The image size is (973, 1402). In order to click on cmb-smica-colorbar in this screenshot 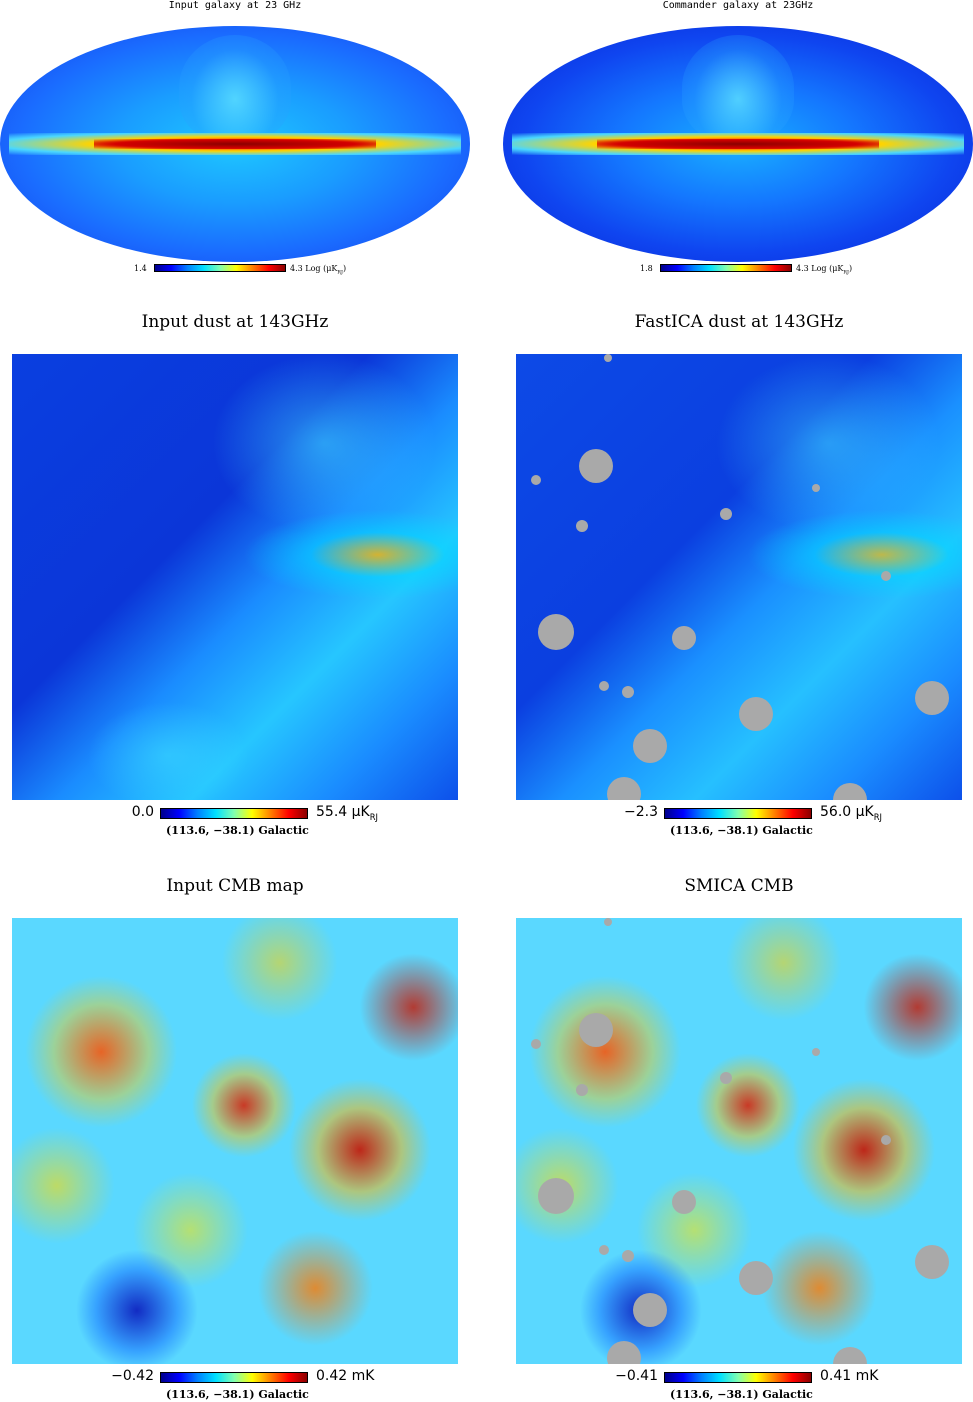, I will do `click(738, 1377)`.